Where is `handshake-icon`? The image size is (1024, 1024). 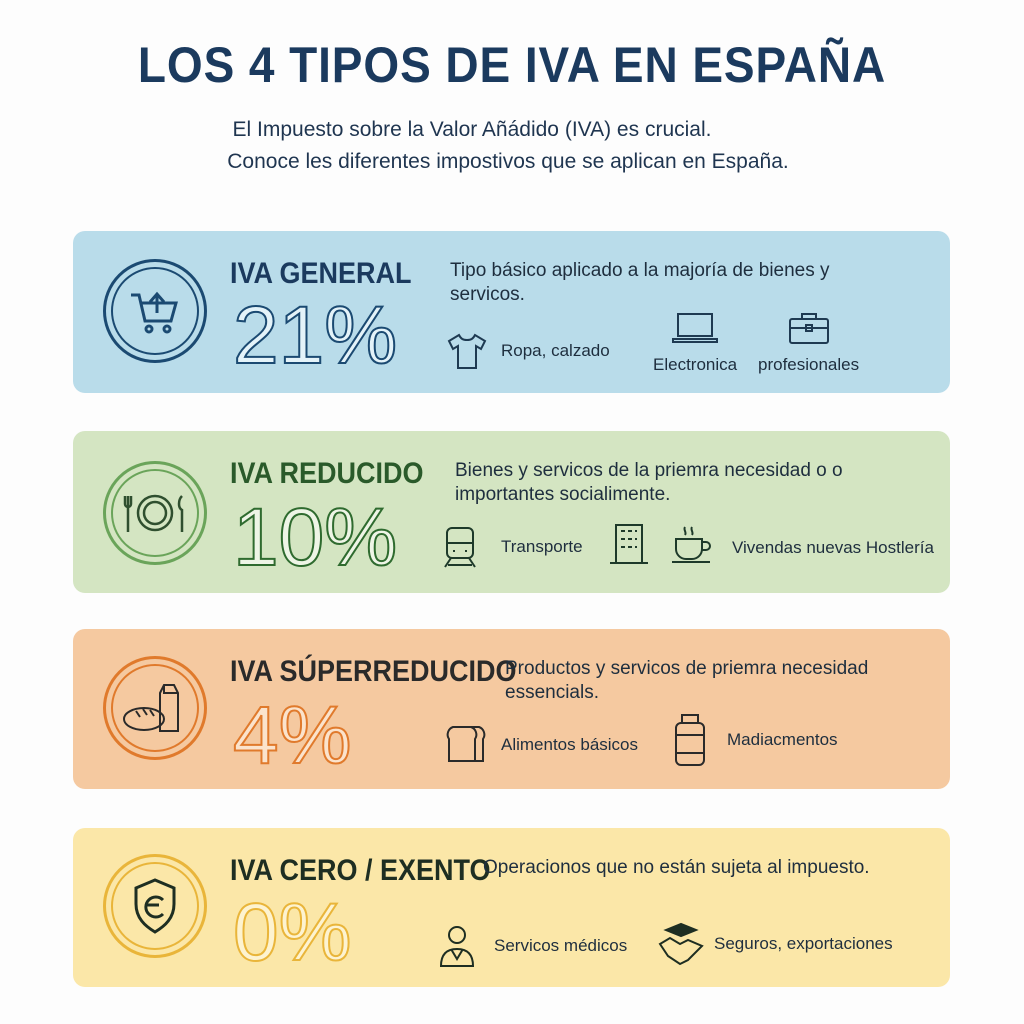
handshake-icon is located at coordinates (681, 944).